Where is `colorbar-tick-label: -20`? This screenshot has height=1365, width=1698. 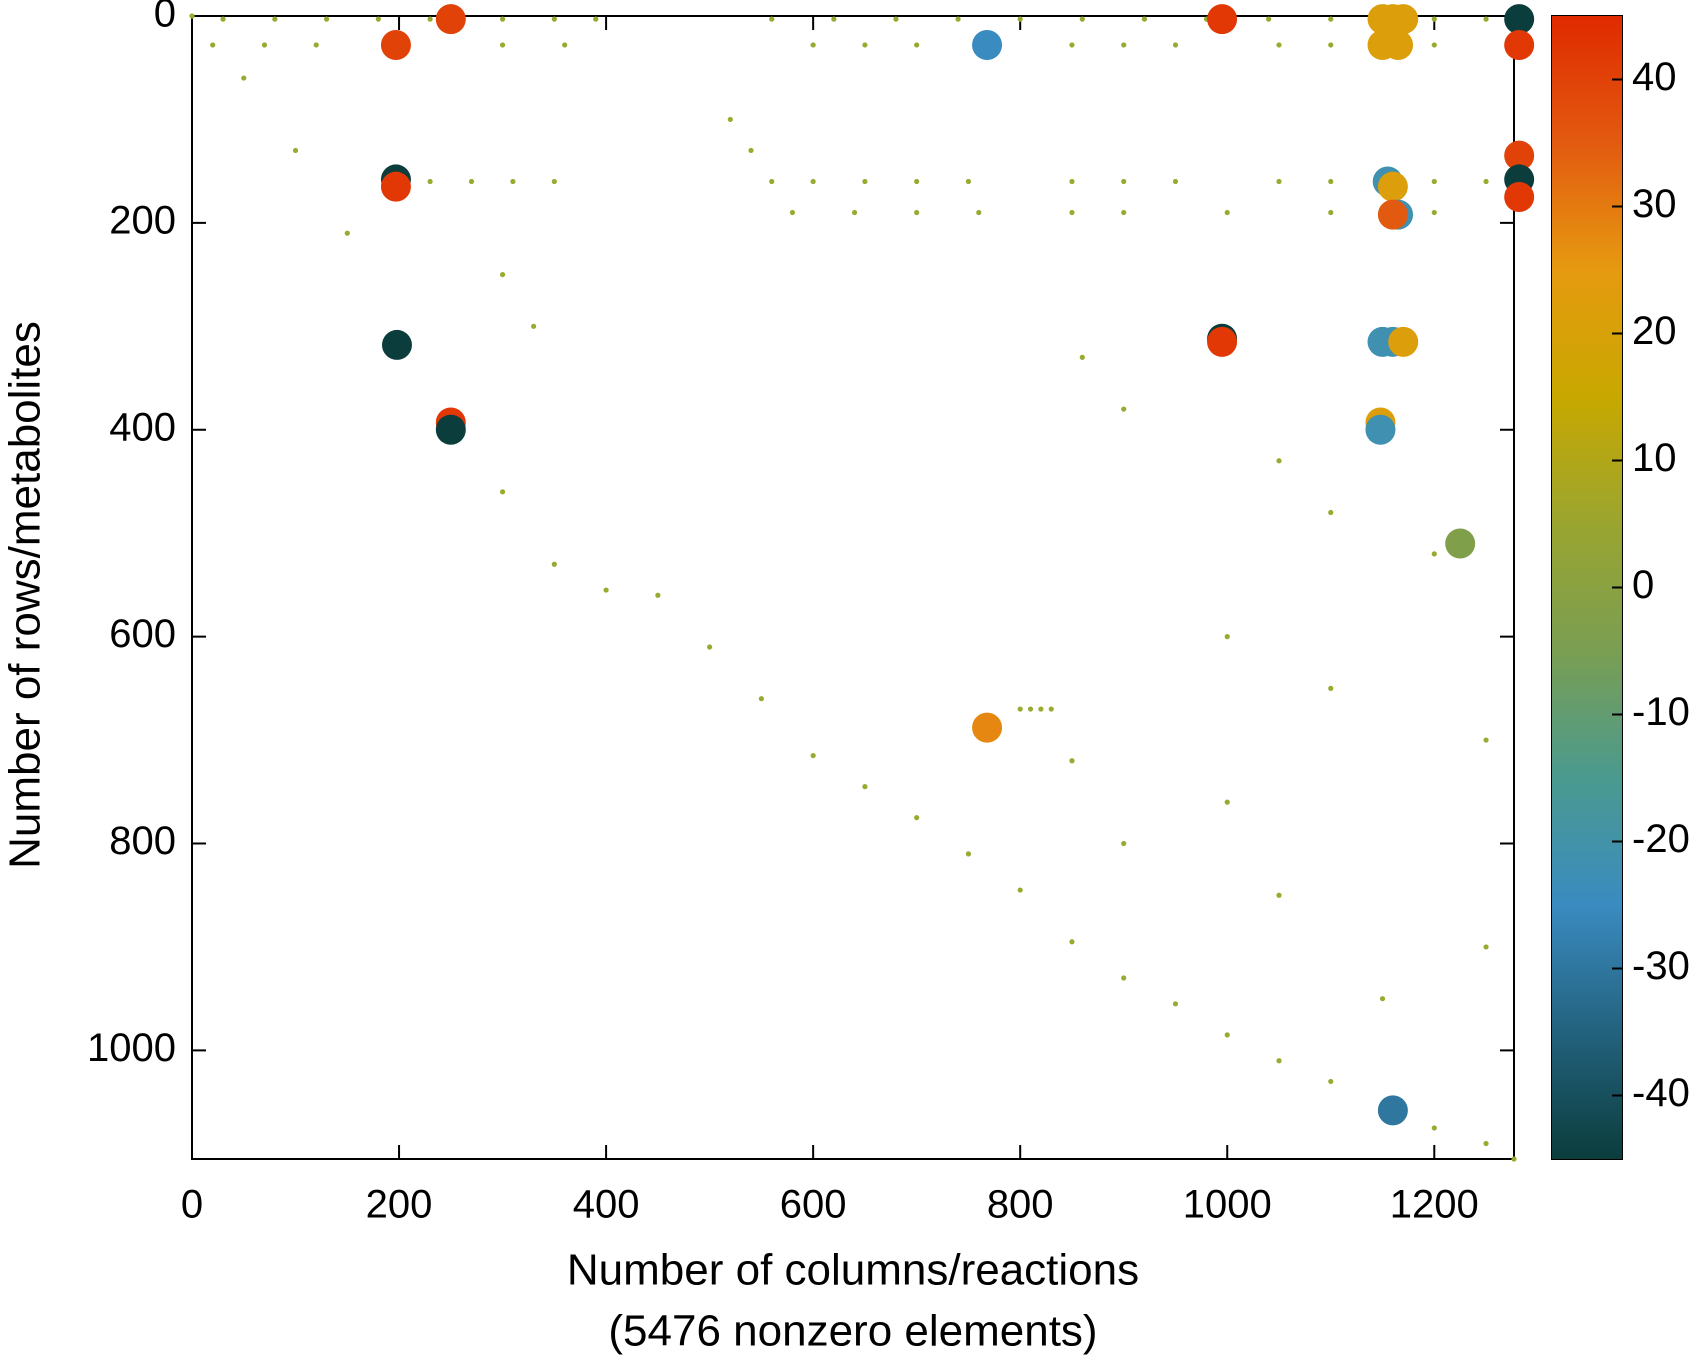 colorbar-tick-label: -20 is located at coordinates (1661, 839).